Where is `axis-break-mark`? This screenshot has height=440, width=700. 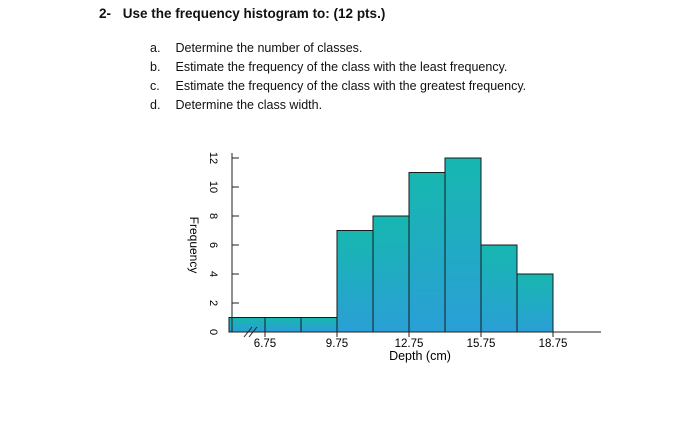
axis-break-mark is located at coordinates (250, 332).